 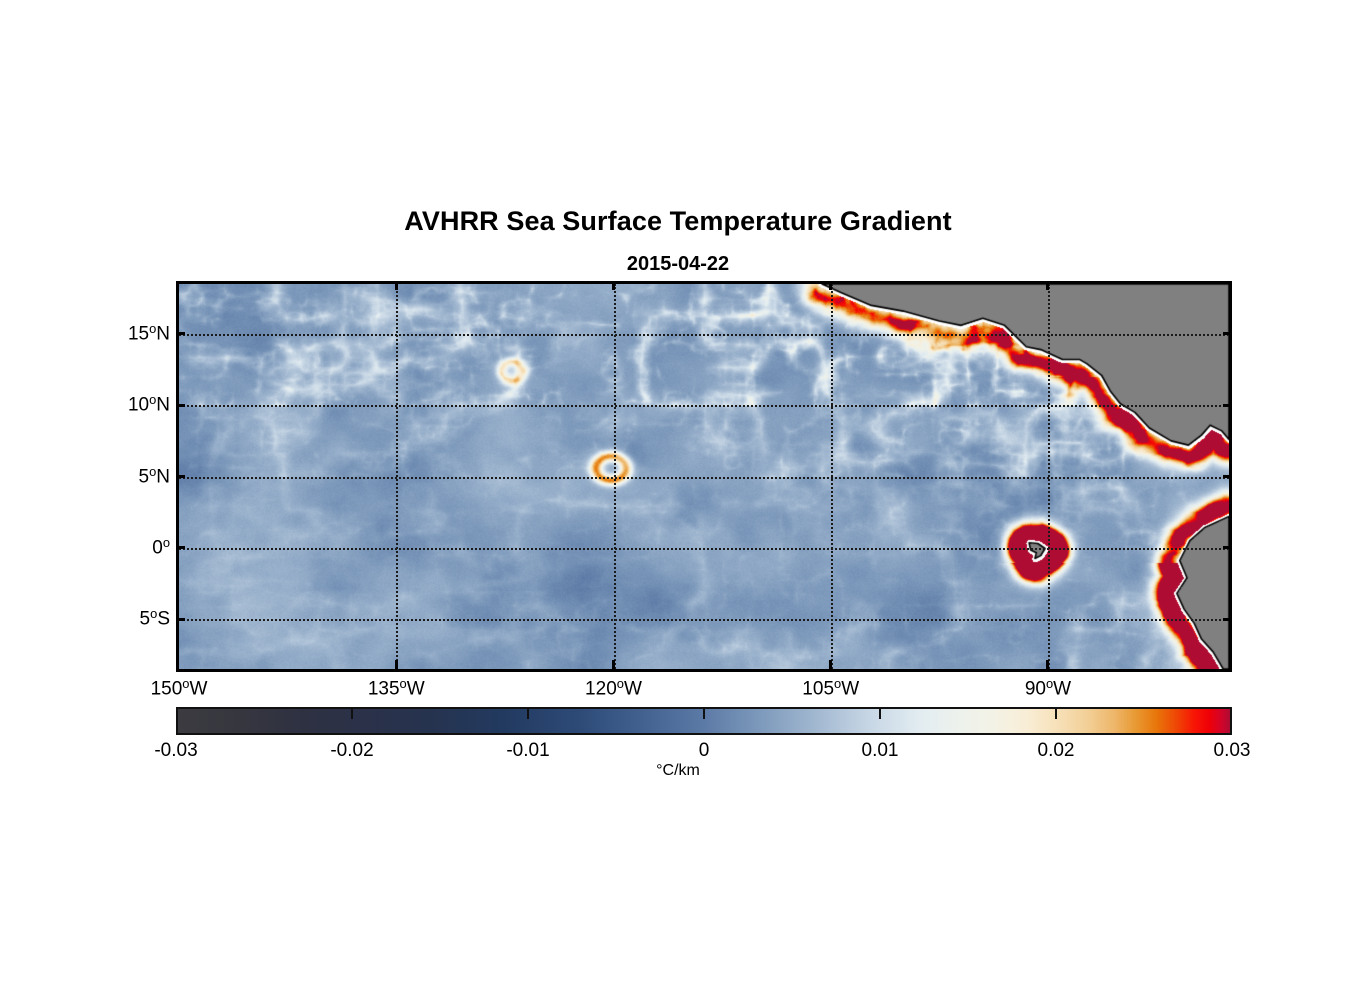 What do you see at coordinates (148, 332) in the screenshot?
I see `ytick-label-0: 15oN` at bounding box center [148, 332].